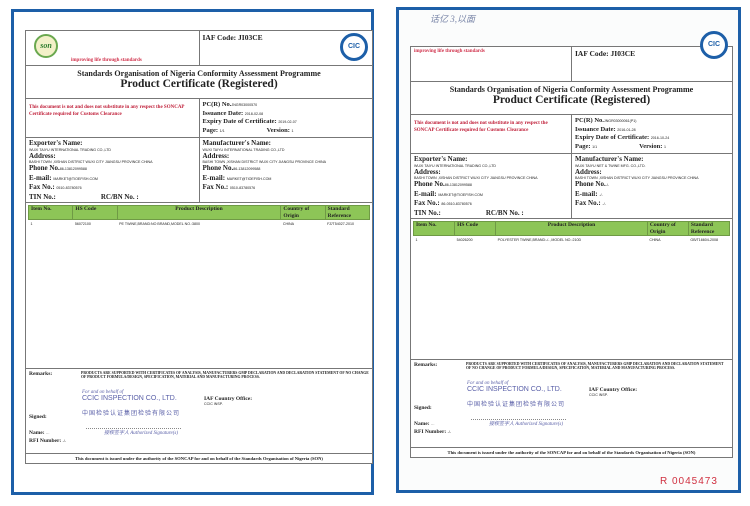  Describe the element at coordinates (427, 212) in the screenshot. I see `tin-label: TIN No.:` at that location.